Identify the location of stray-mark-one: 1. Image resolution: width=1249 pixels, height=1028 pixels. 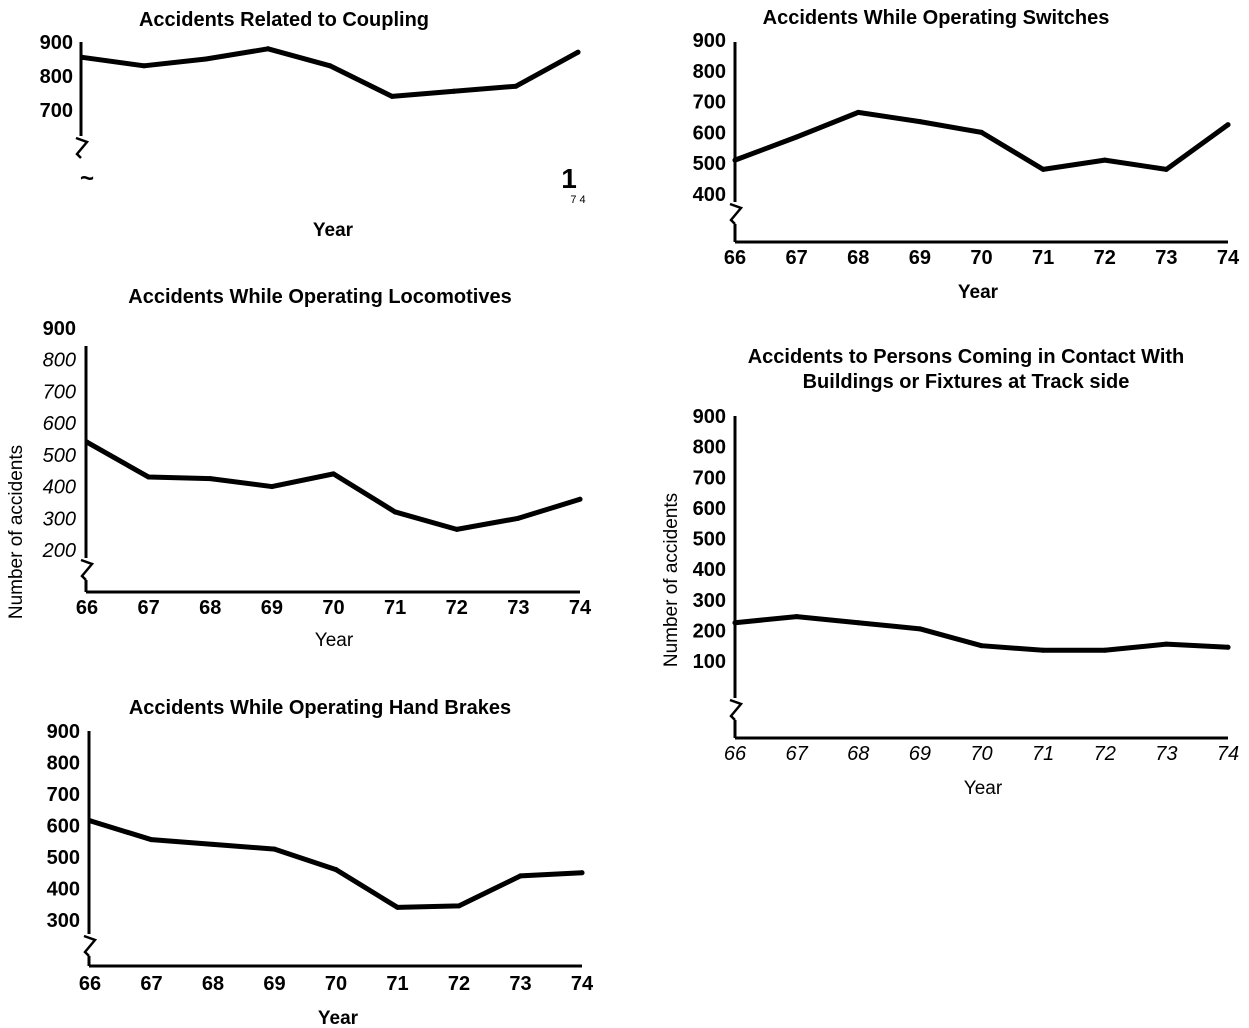
(569, 178).